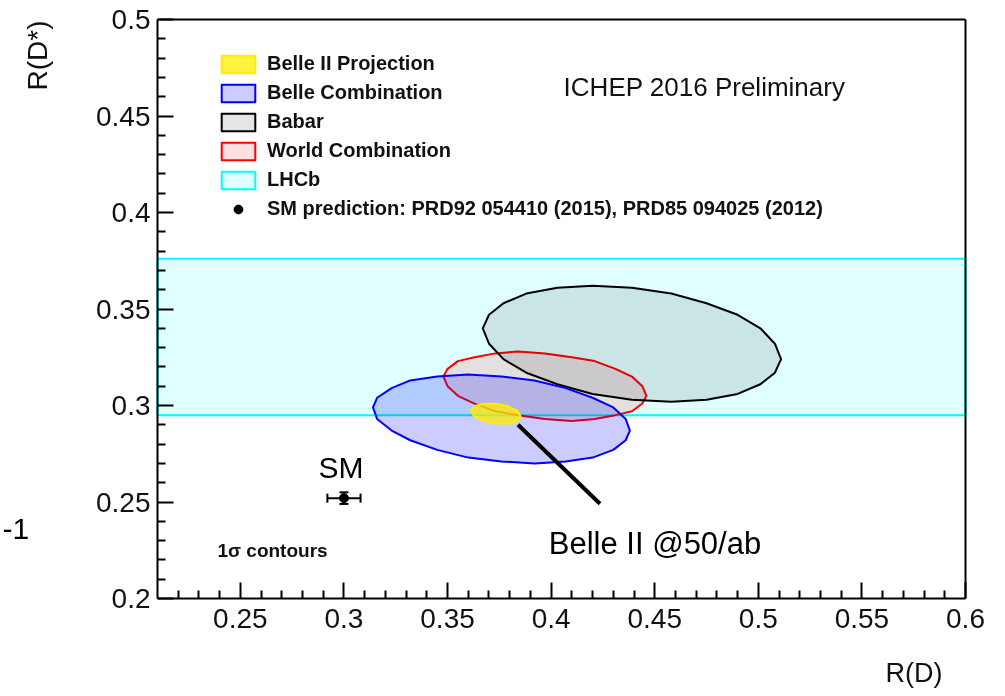  I want to click on x-tick-label: 0.55, so click(862, 618).